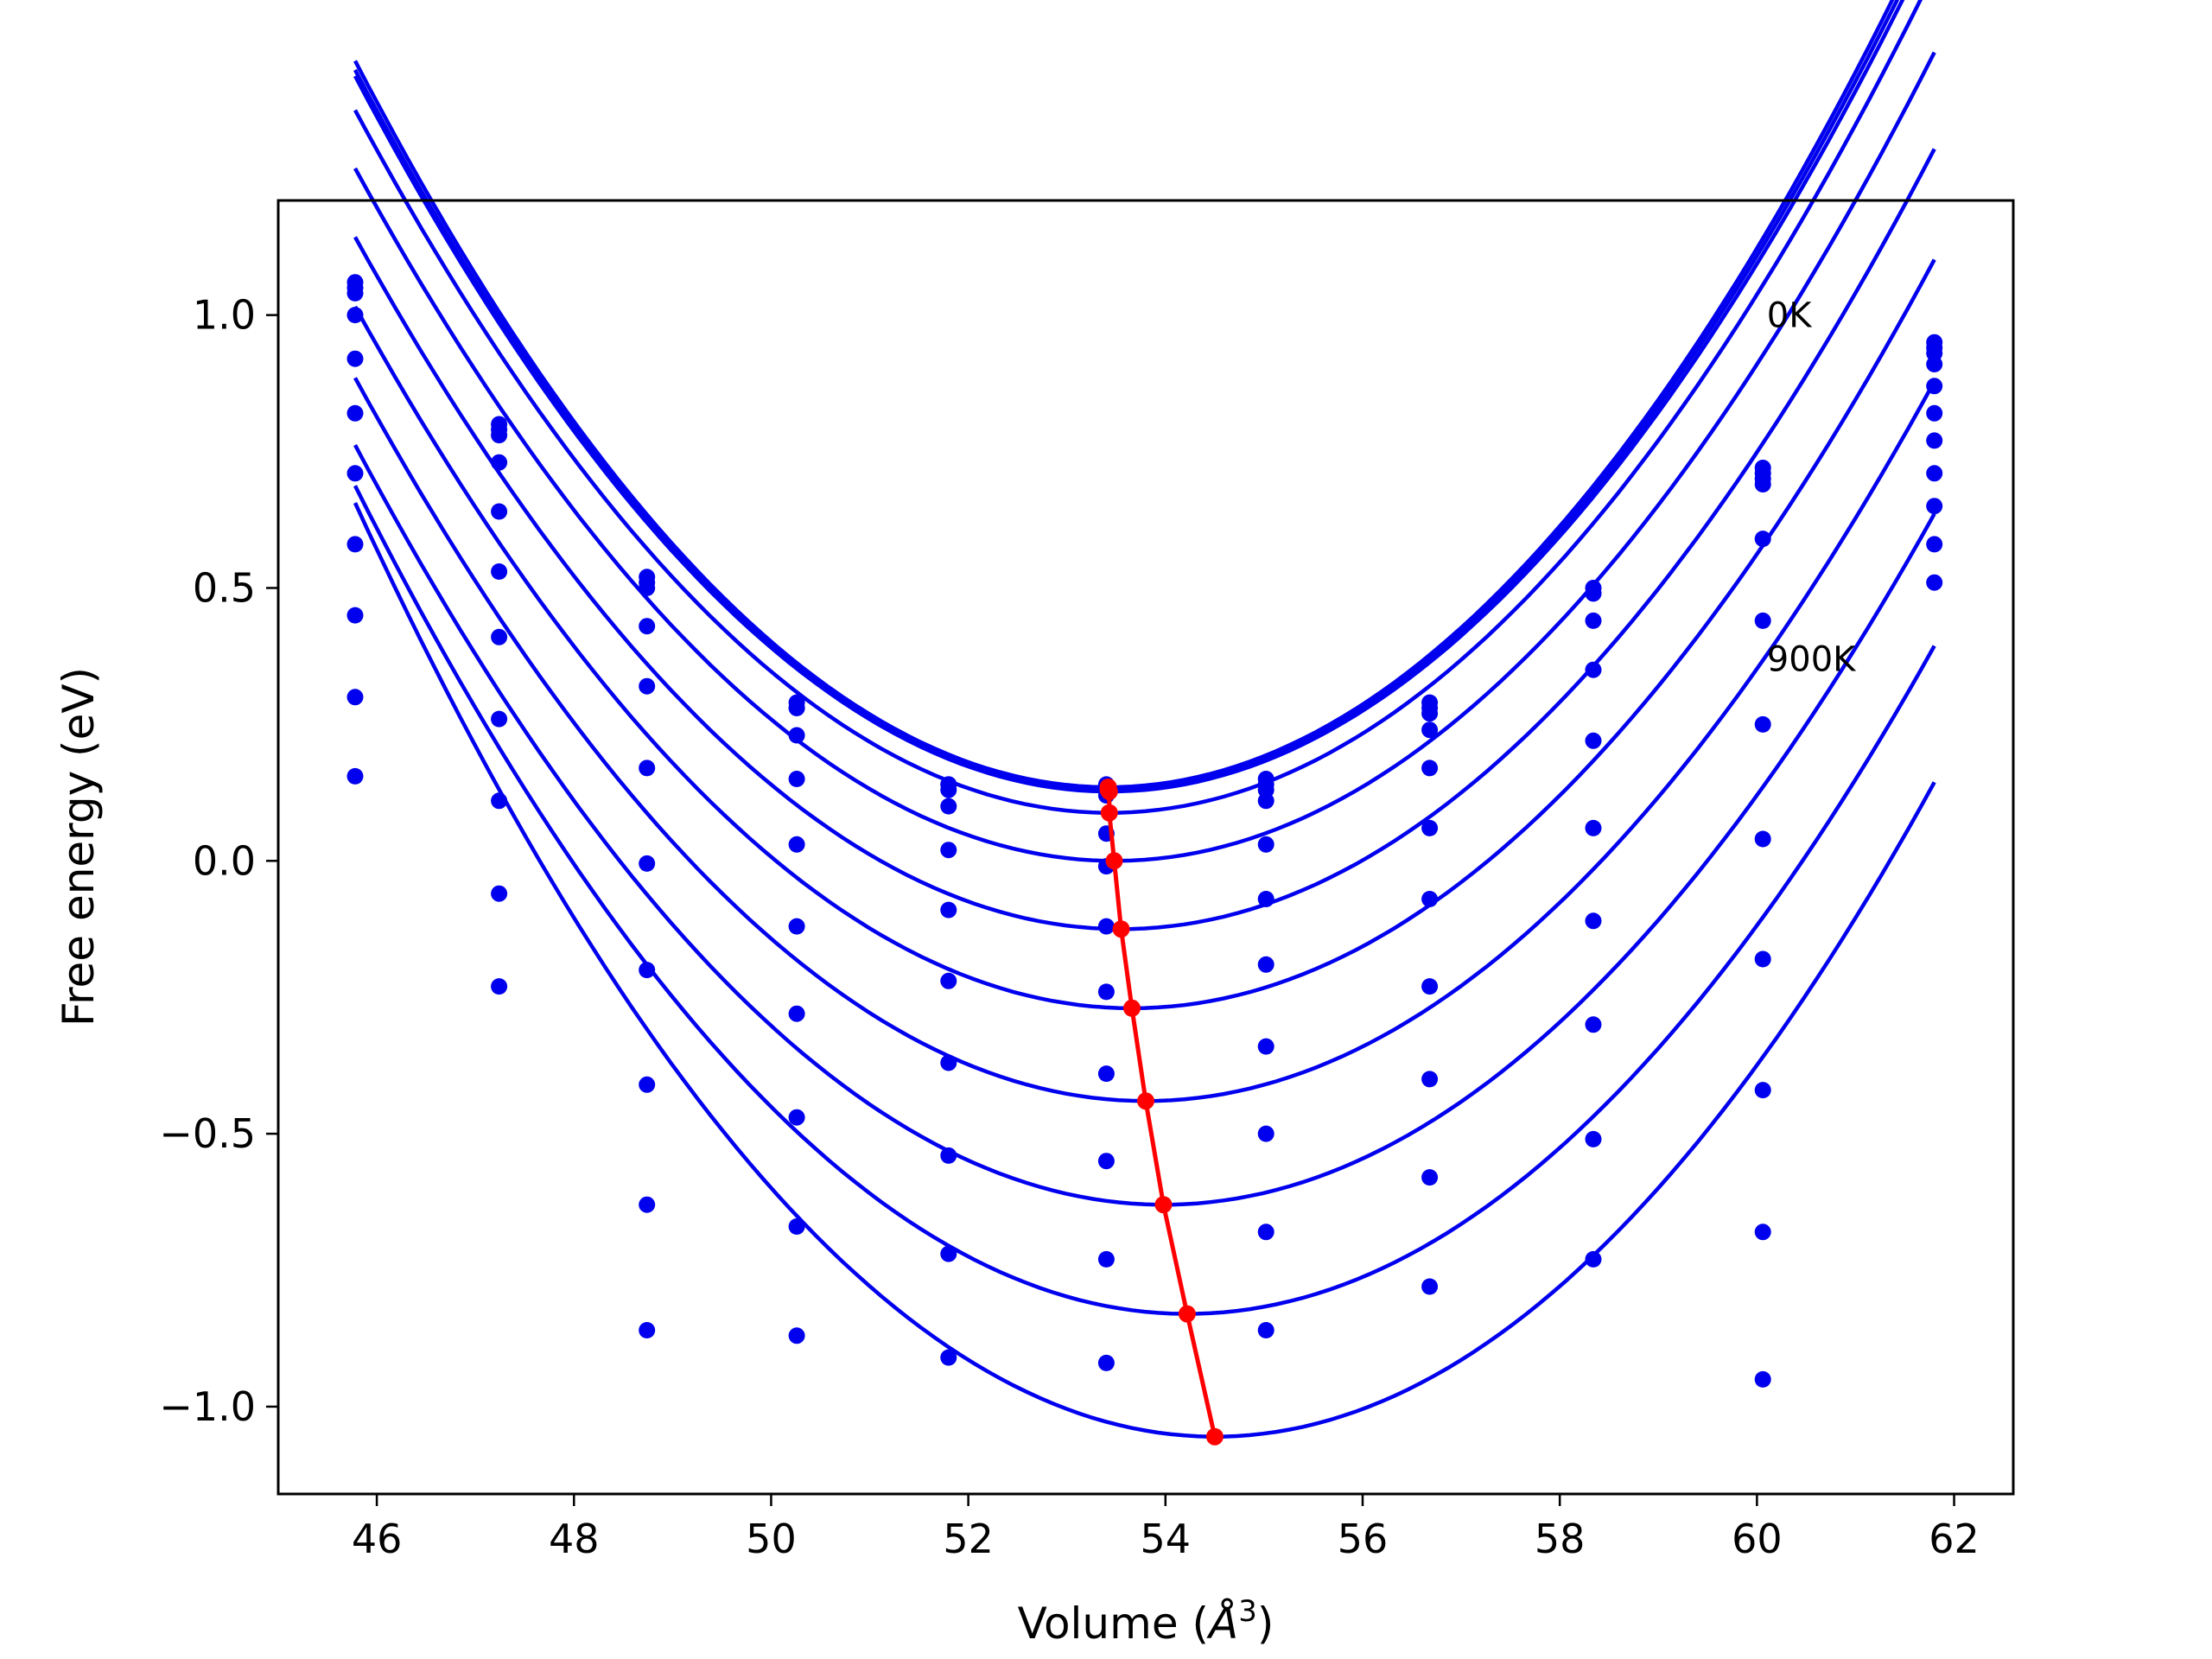 The height and width of the screenshot is (1659, 2212). I want to click on x-tick-label-2: 50, so click(771, 1539).